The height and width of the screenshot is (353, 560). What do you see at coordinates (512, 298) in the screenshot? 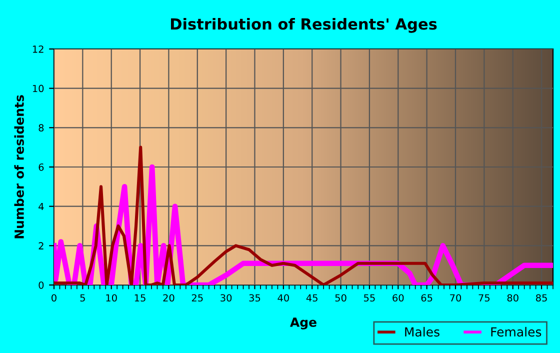
I see `x-tick-label: 80` at bounding box center [512, 298].